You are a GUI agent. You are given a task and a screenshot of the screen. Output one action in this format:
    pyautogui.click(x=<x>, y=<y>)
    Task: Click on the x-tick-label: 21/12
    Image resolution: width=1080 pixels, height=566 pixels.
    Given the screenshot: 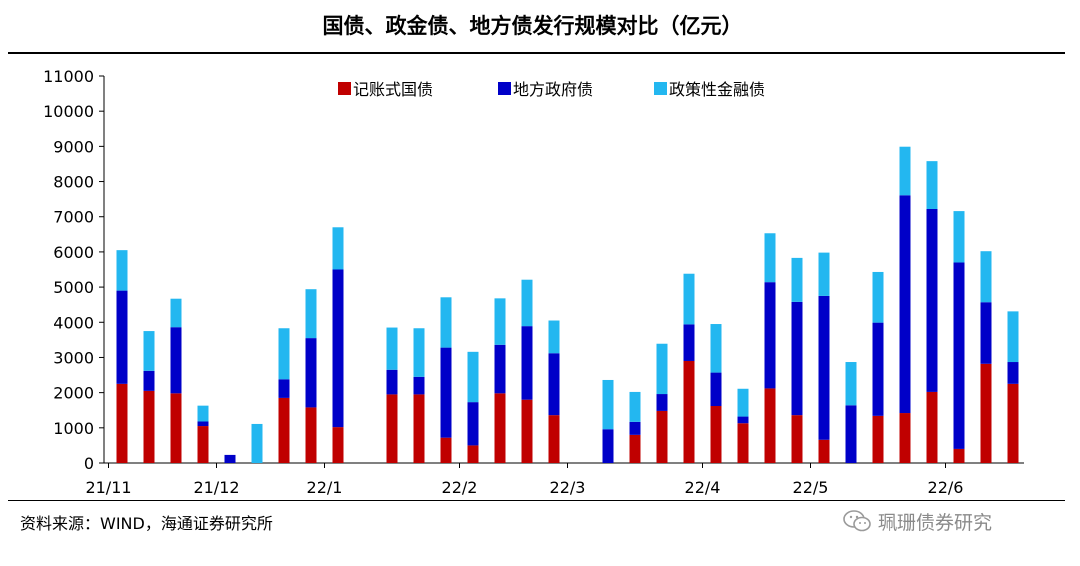 What is the action you would take?
    pyautogui.click(x=216, y=487)
    